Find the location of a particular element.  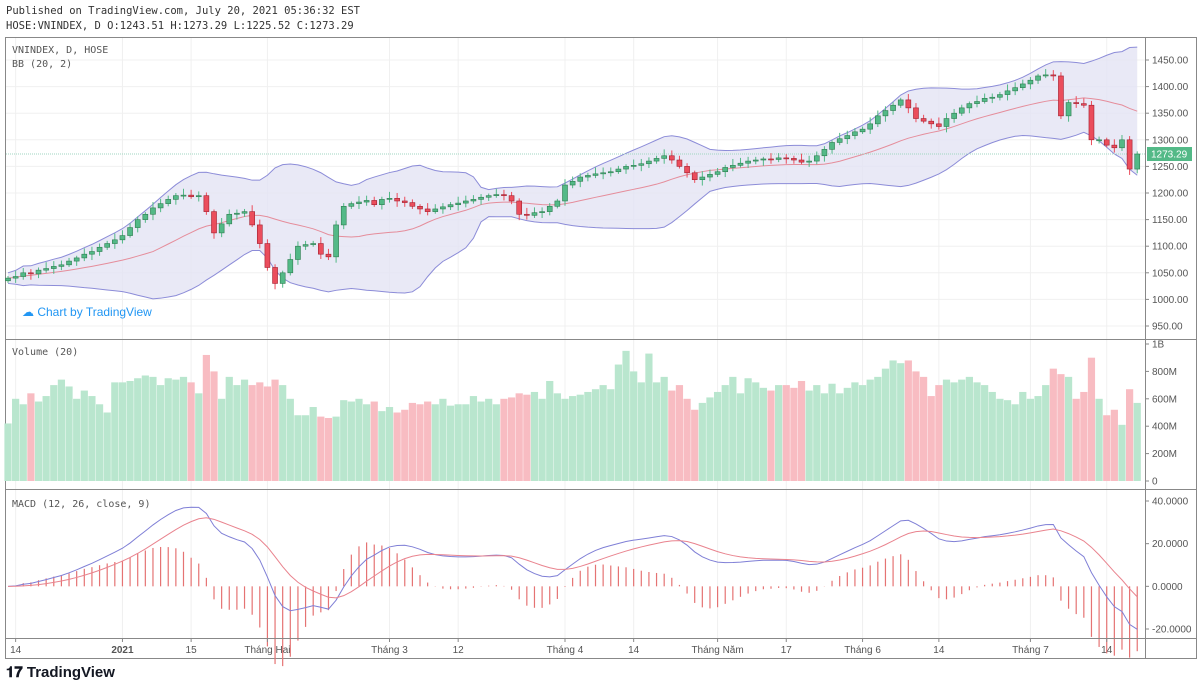

time-tick-label: Tháng 7 is located at coordinates (1030, 650).